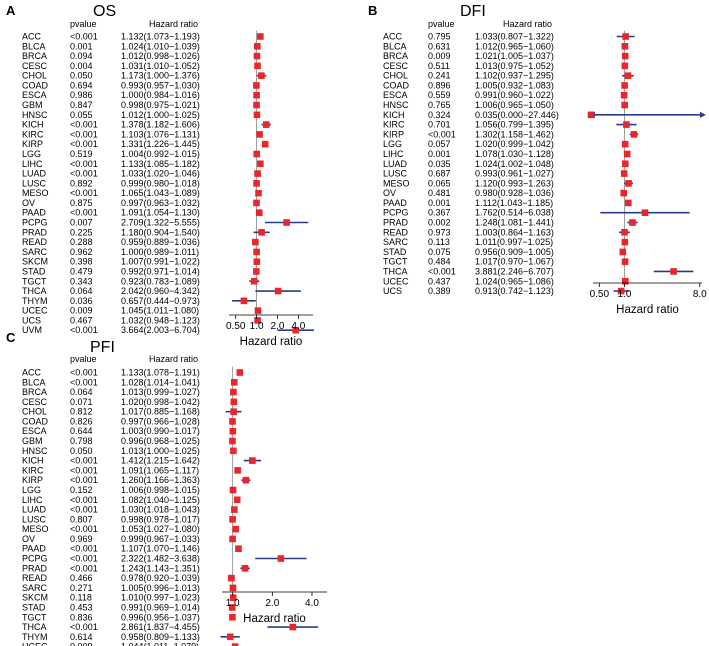 This screenshot has width=709, height=646. I want to click on cancer-label: TGCT, so click(34, 281).